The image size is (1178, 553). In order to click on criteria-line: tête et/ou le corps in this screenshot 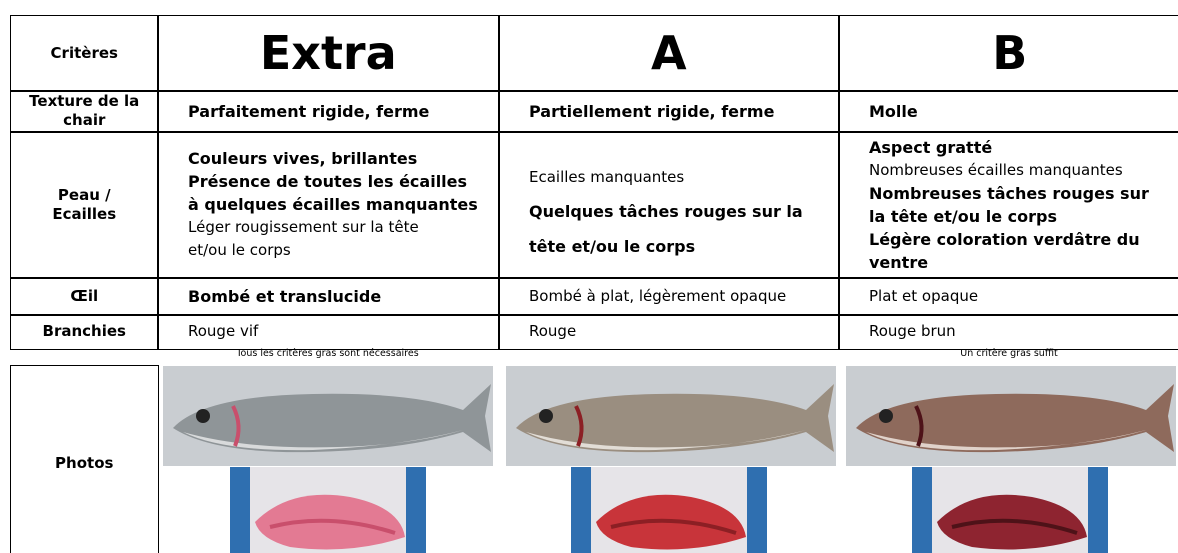, I will do `click(612, 246)`.